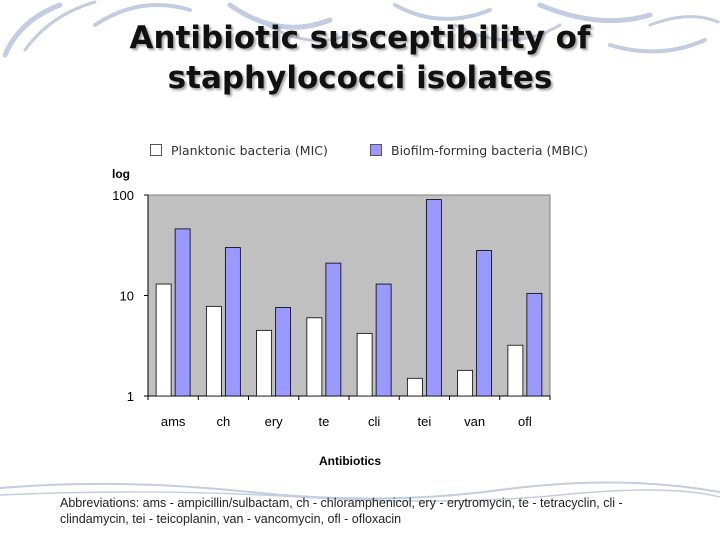 Image resolution: width=720 pixels, height=540 pixels. What do you see at coordinates (534, 344) in the screenshot?
I see `bar-mbic-ofl` at bounding box center [534, 344].